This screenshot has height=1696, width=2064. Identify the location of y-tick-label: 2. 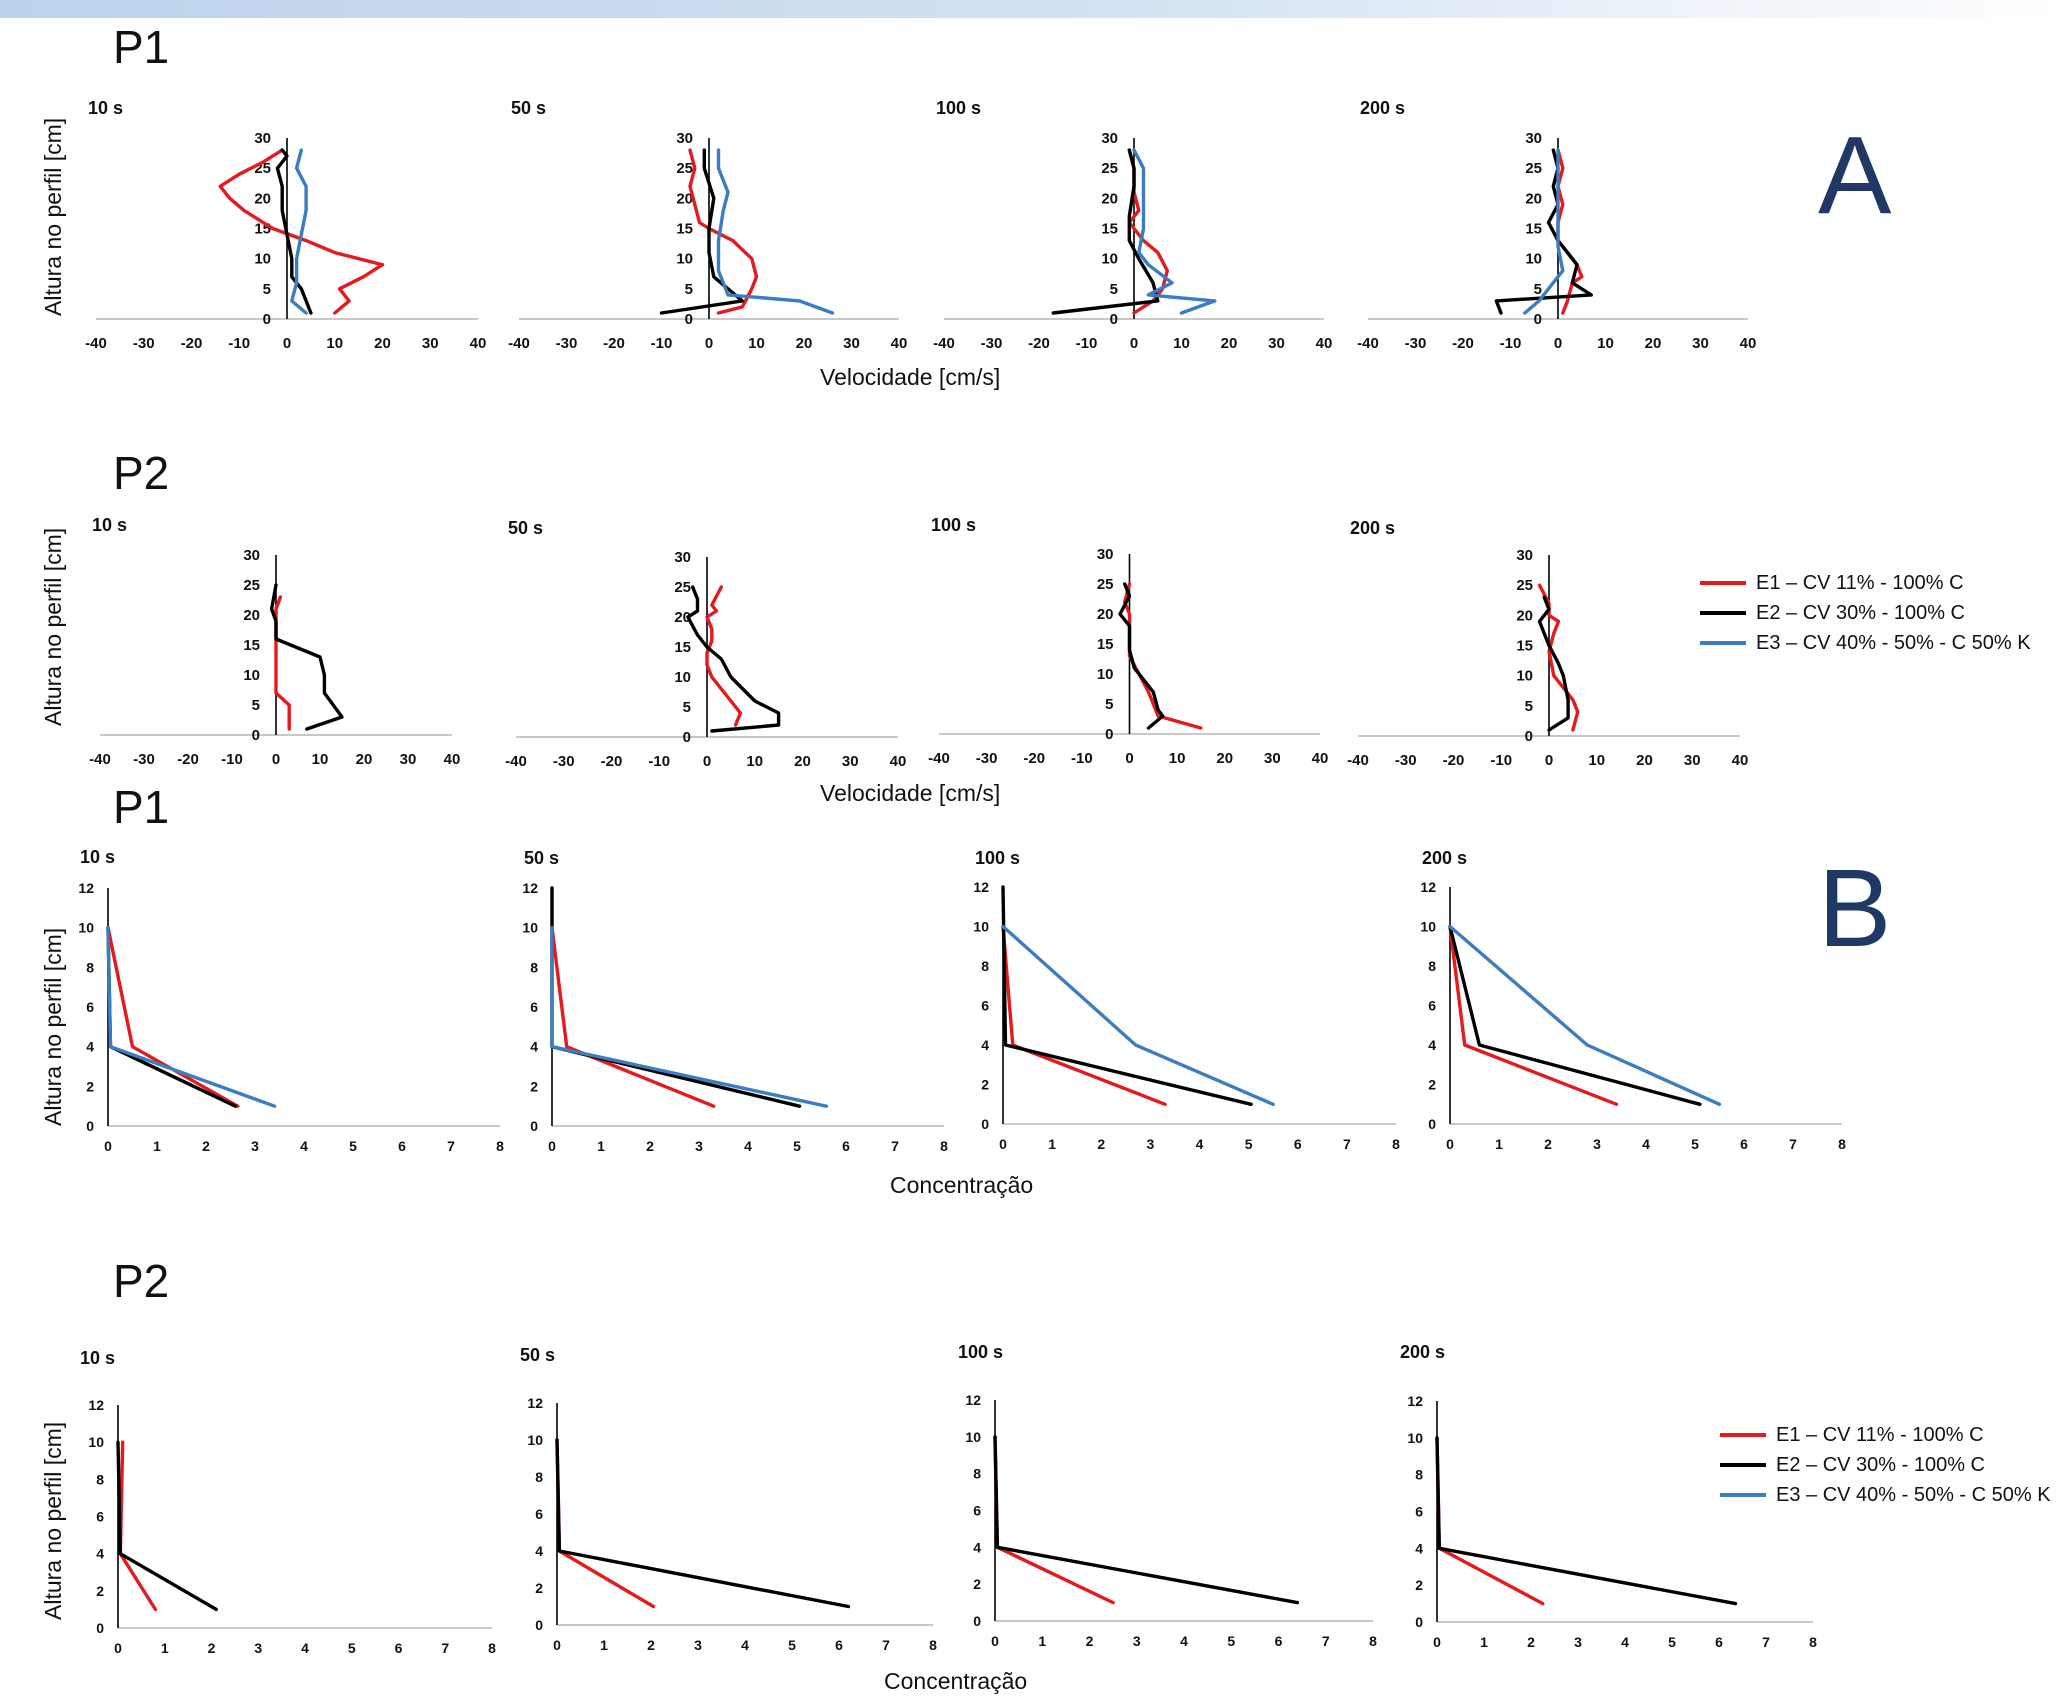
(1419, 1585).